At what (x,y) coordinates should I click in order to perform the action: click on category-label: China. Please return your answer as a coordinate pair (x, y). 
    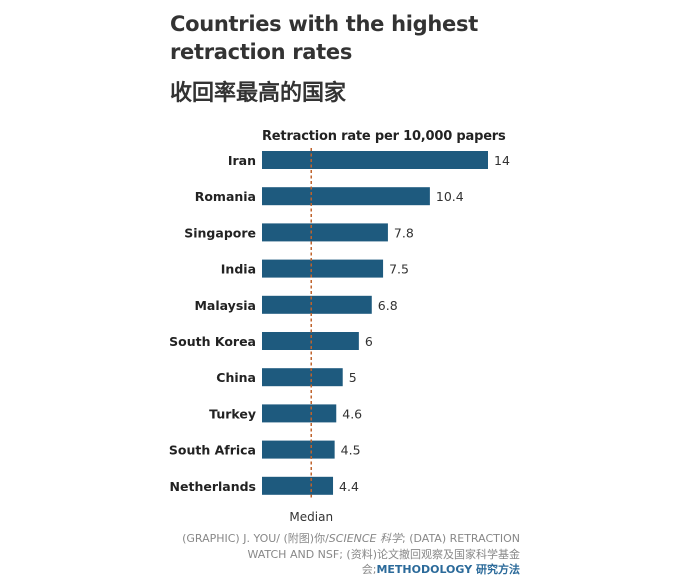
    Looking at the image, I should click on (236, 377).